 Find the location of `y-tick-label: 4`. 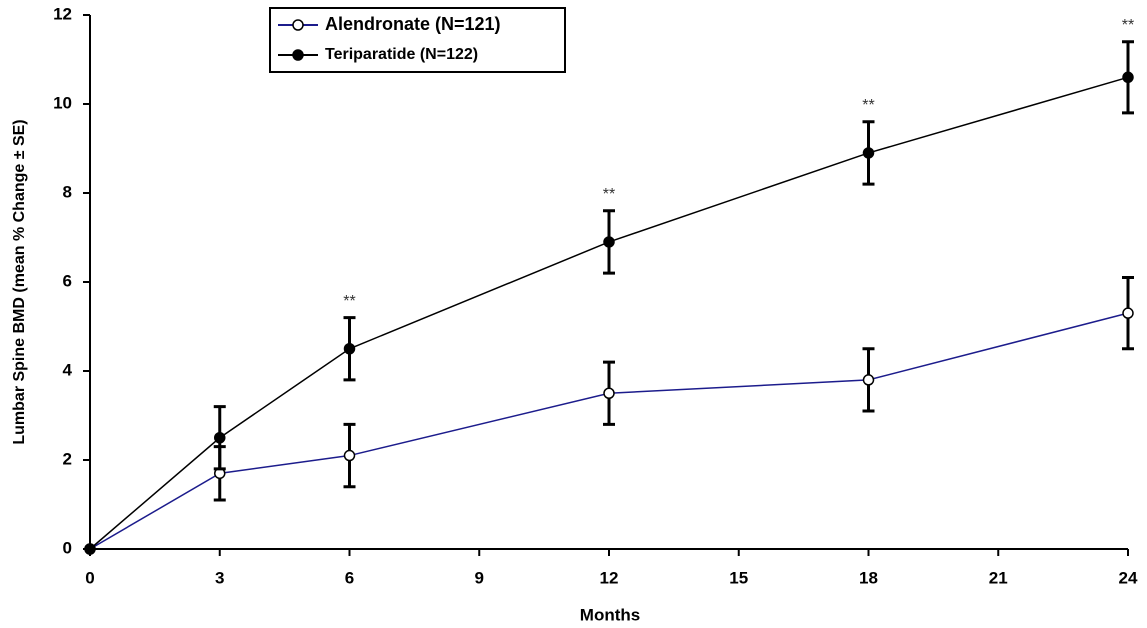

y-tick-label: 4 is located at coordinates (68, 369).